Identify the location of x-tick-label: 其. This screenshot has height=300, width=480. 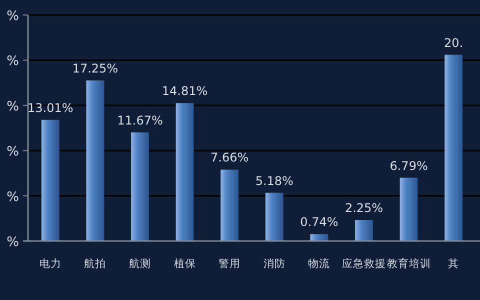
(454, 263).